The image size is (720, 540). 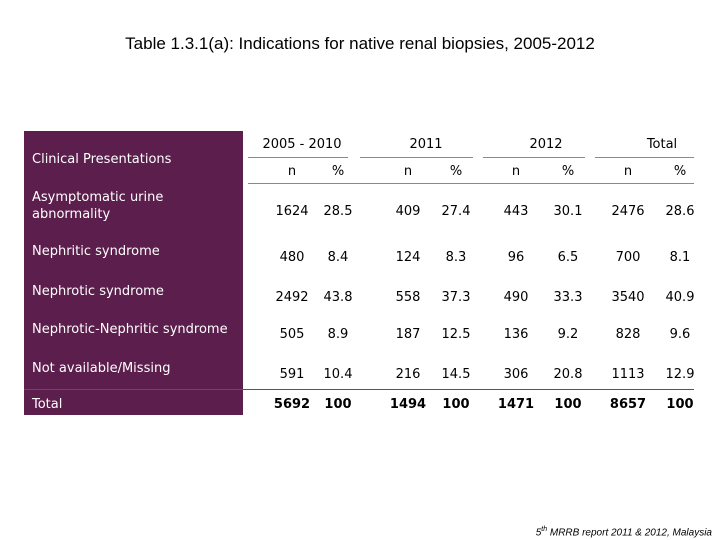 I want to click on table-cell: 124, so click(x=408, y=257).